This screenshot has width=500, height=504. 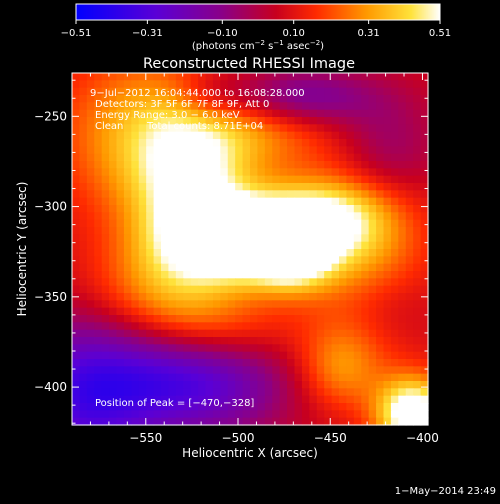 I want to click on footer-timestamp: 1−May−2014 23:49, so click(x=445, y=491).